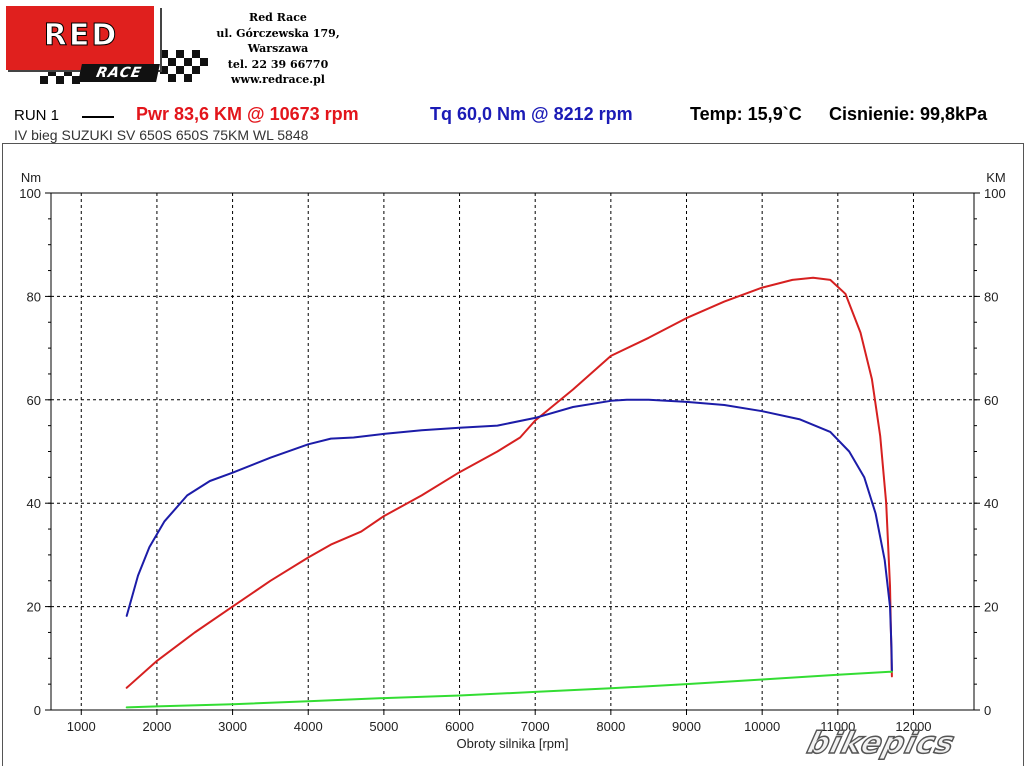 The width and height of the screenshot is (1024, 768). I want to click on y-tick-label-left: 40, so click(34, 503).